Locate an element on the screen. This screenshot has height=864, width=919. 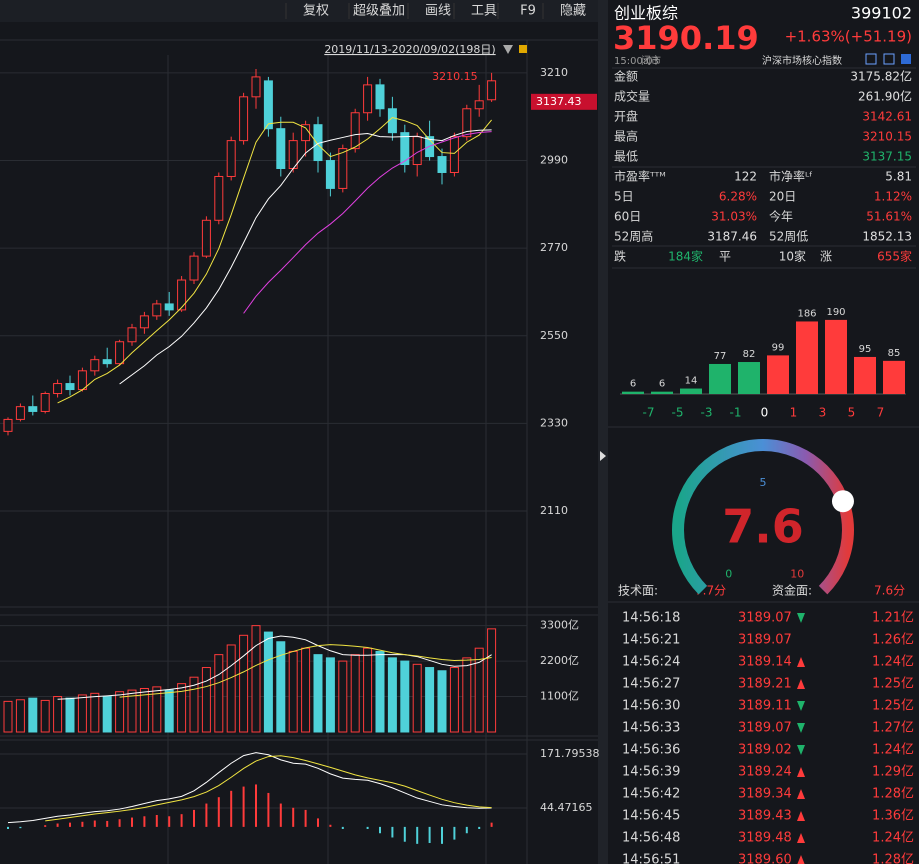
market-status: 闭市 is located at coordinates (651, 60).